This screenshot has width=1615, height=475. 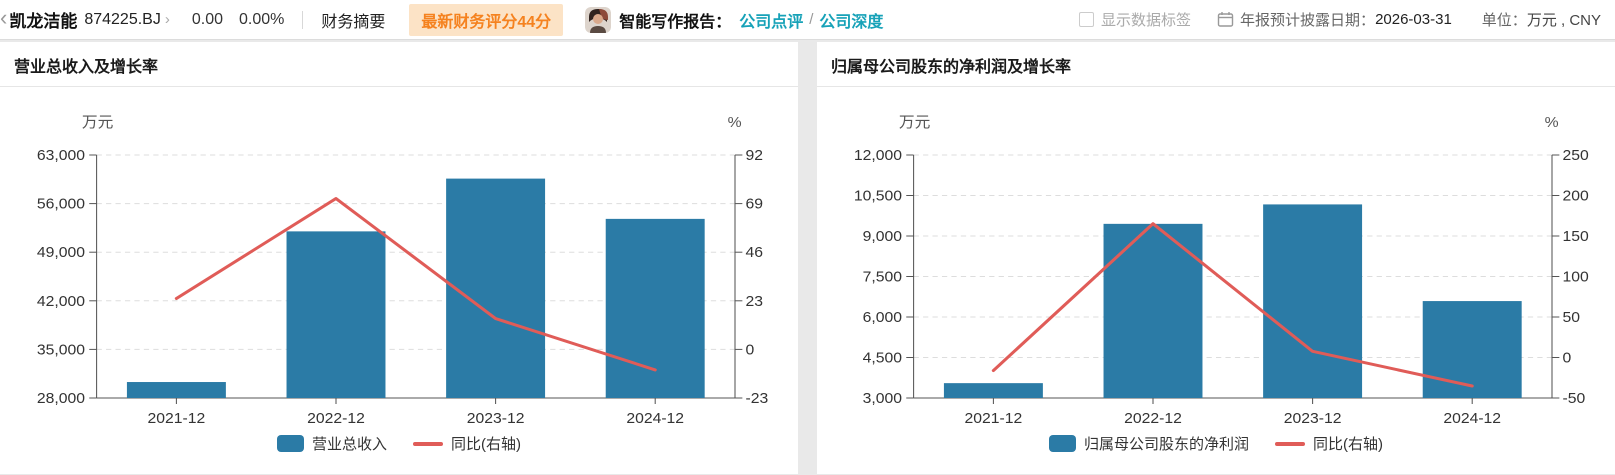 I want to click on left-axis-tick-label: 6,000, so click(x=882, y=317).